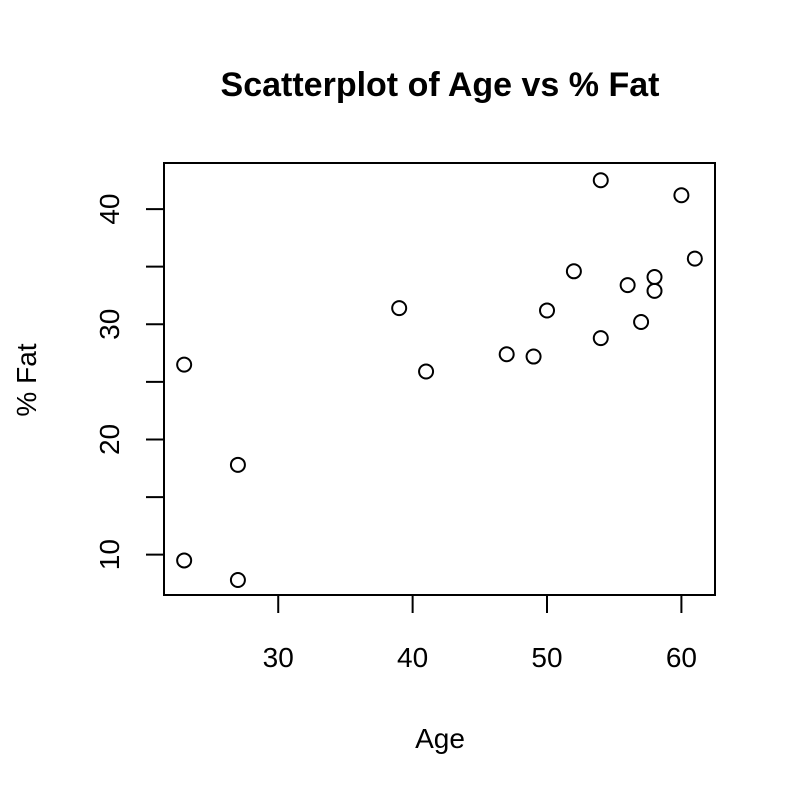 This screenshot has height=800, width=800. I want to click on x-tick-label: 40, so click(412, 657).